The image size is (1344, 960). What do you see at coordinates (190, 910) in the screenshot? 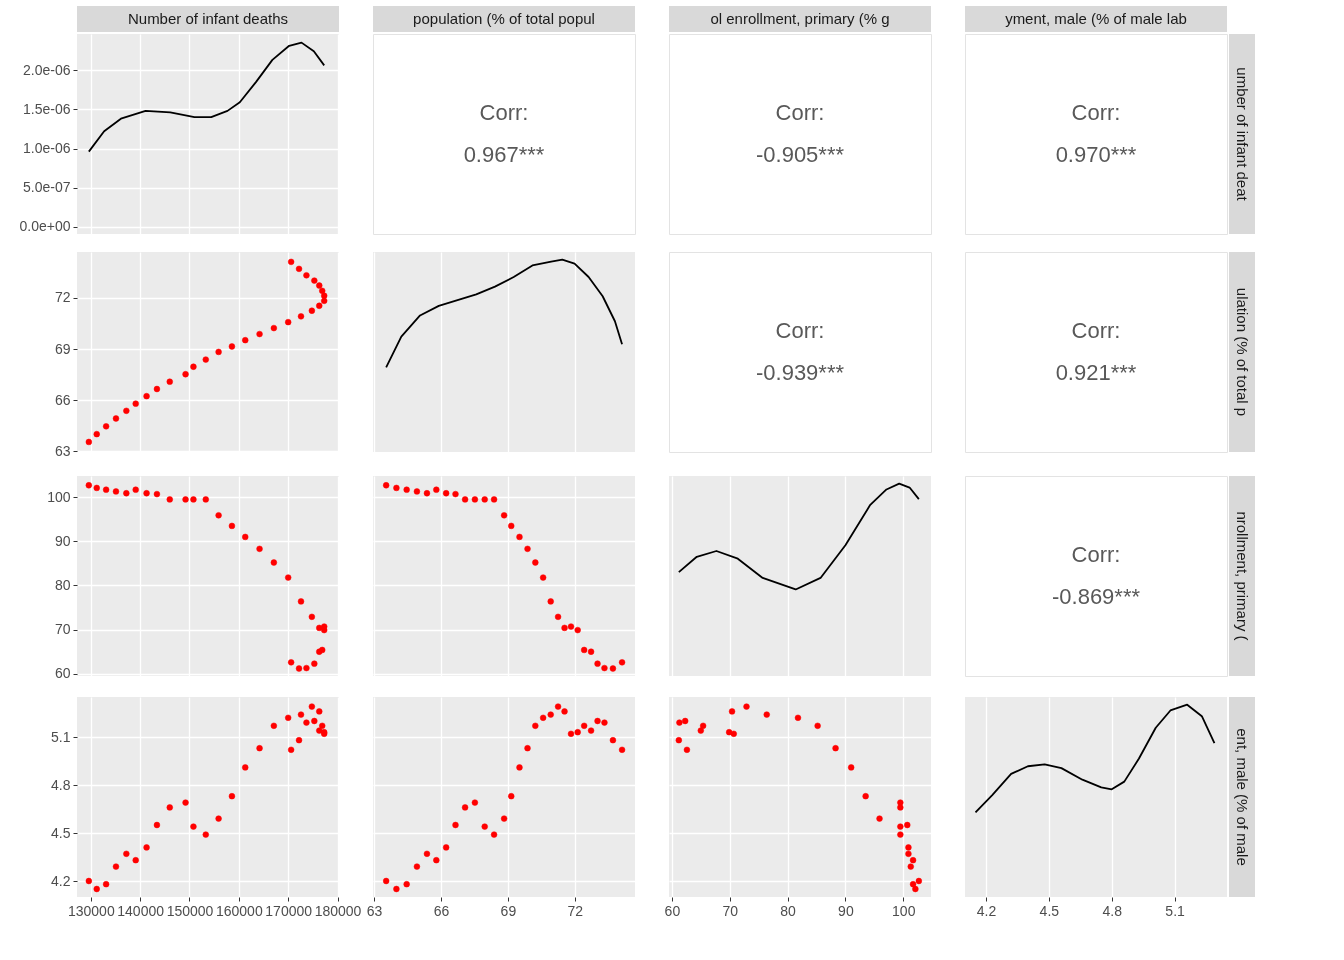
I see `x-tick-label: 150000` at bounding box center [190, 910].